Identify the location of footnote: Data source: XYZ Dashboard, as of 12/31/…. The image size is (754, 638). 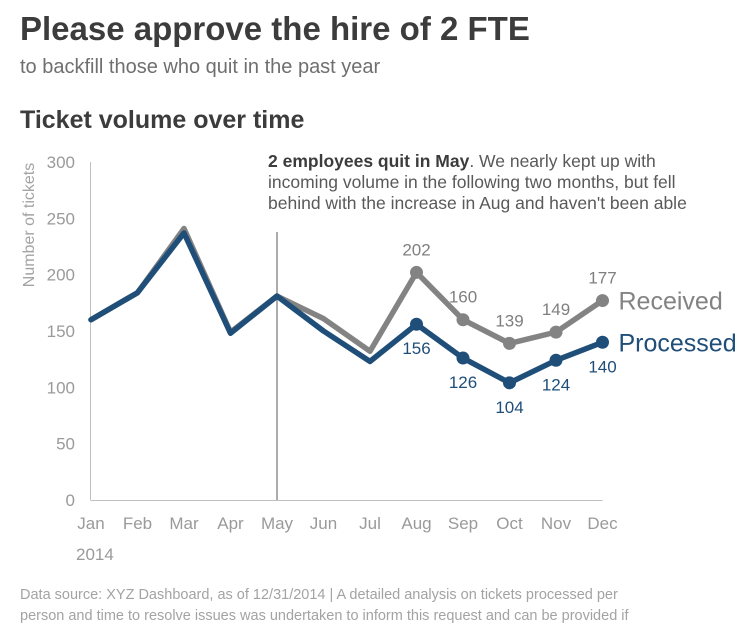
(380, 606).